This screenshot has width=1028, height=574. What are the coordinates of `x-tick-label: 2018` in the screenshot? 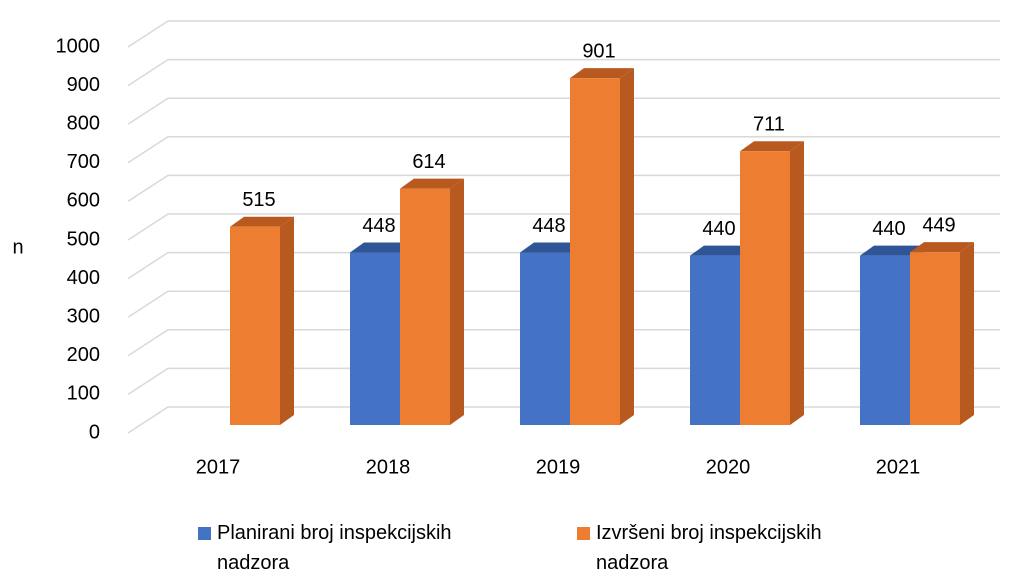 It's located at (388, 467).